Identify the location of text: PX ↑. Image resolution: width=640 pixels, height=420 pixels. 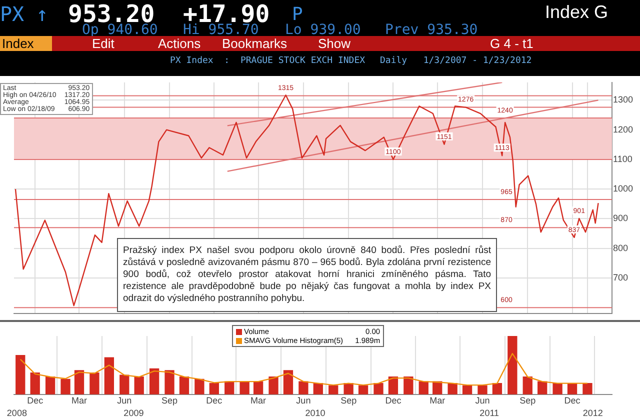
(24, 14).